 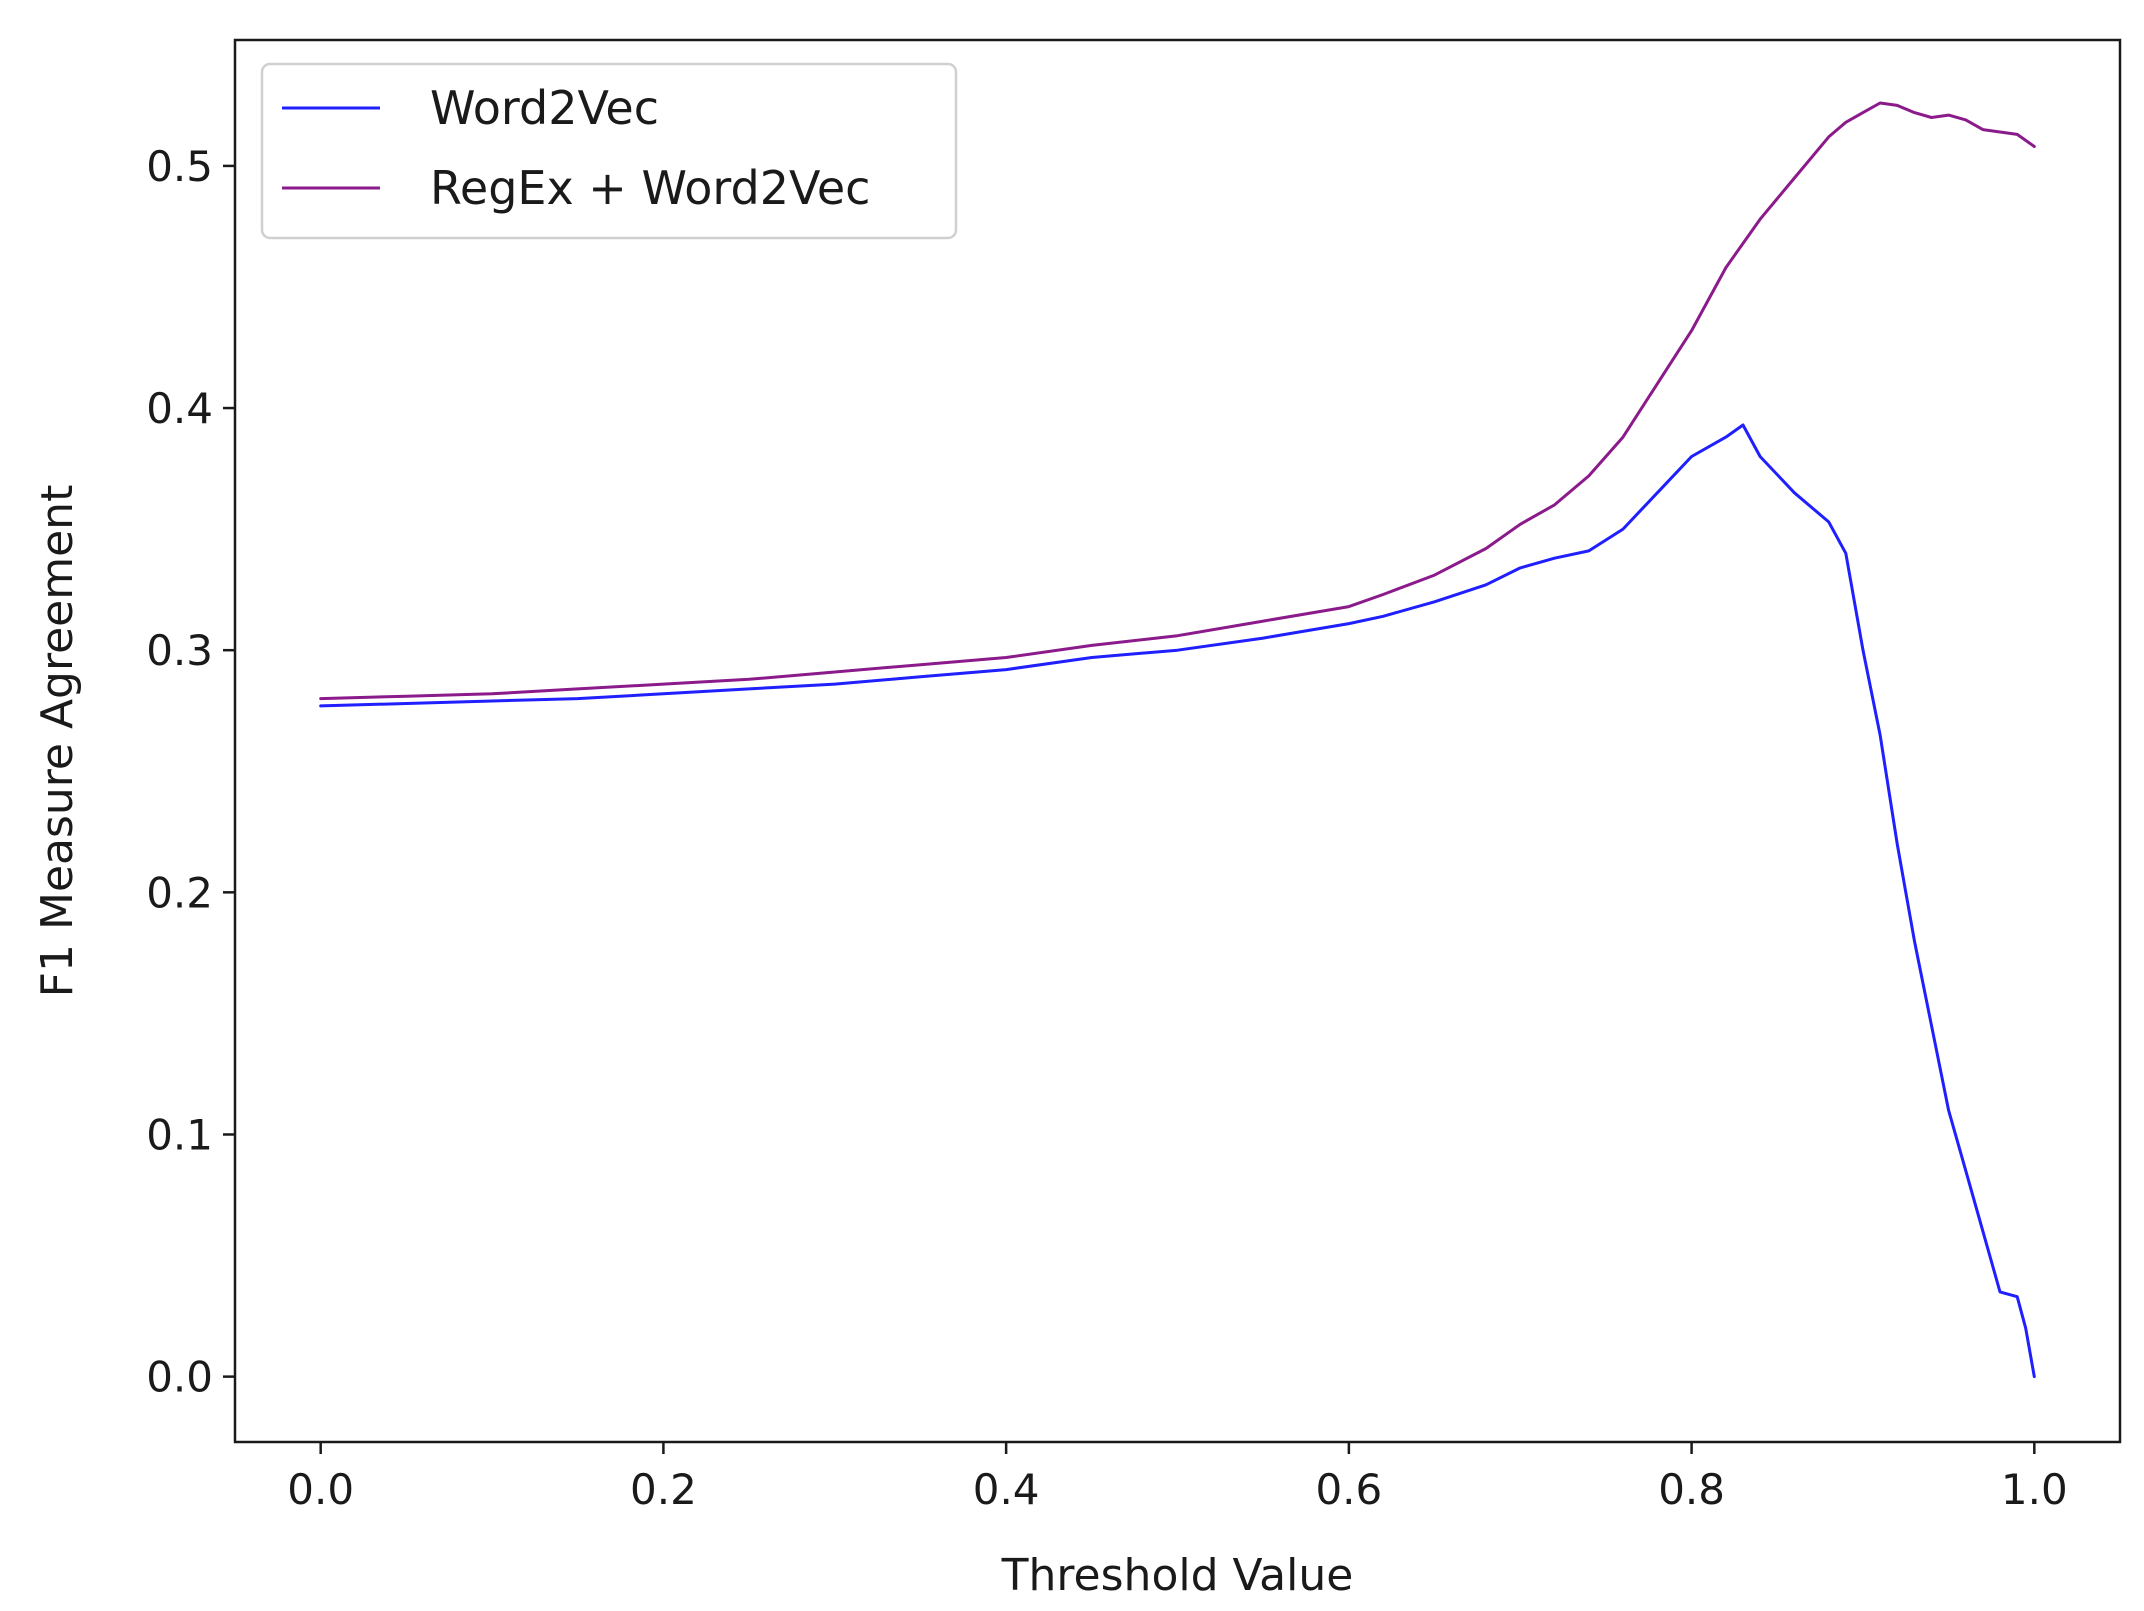 I want to click on legend: Word2Vec RegEx + Word2Vec, so click(x=609, y=151).